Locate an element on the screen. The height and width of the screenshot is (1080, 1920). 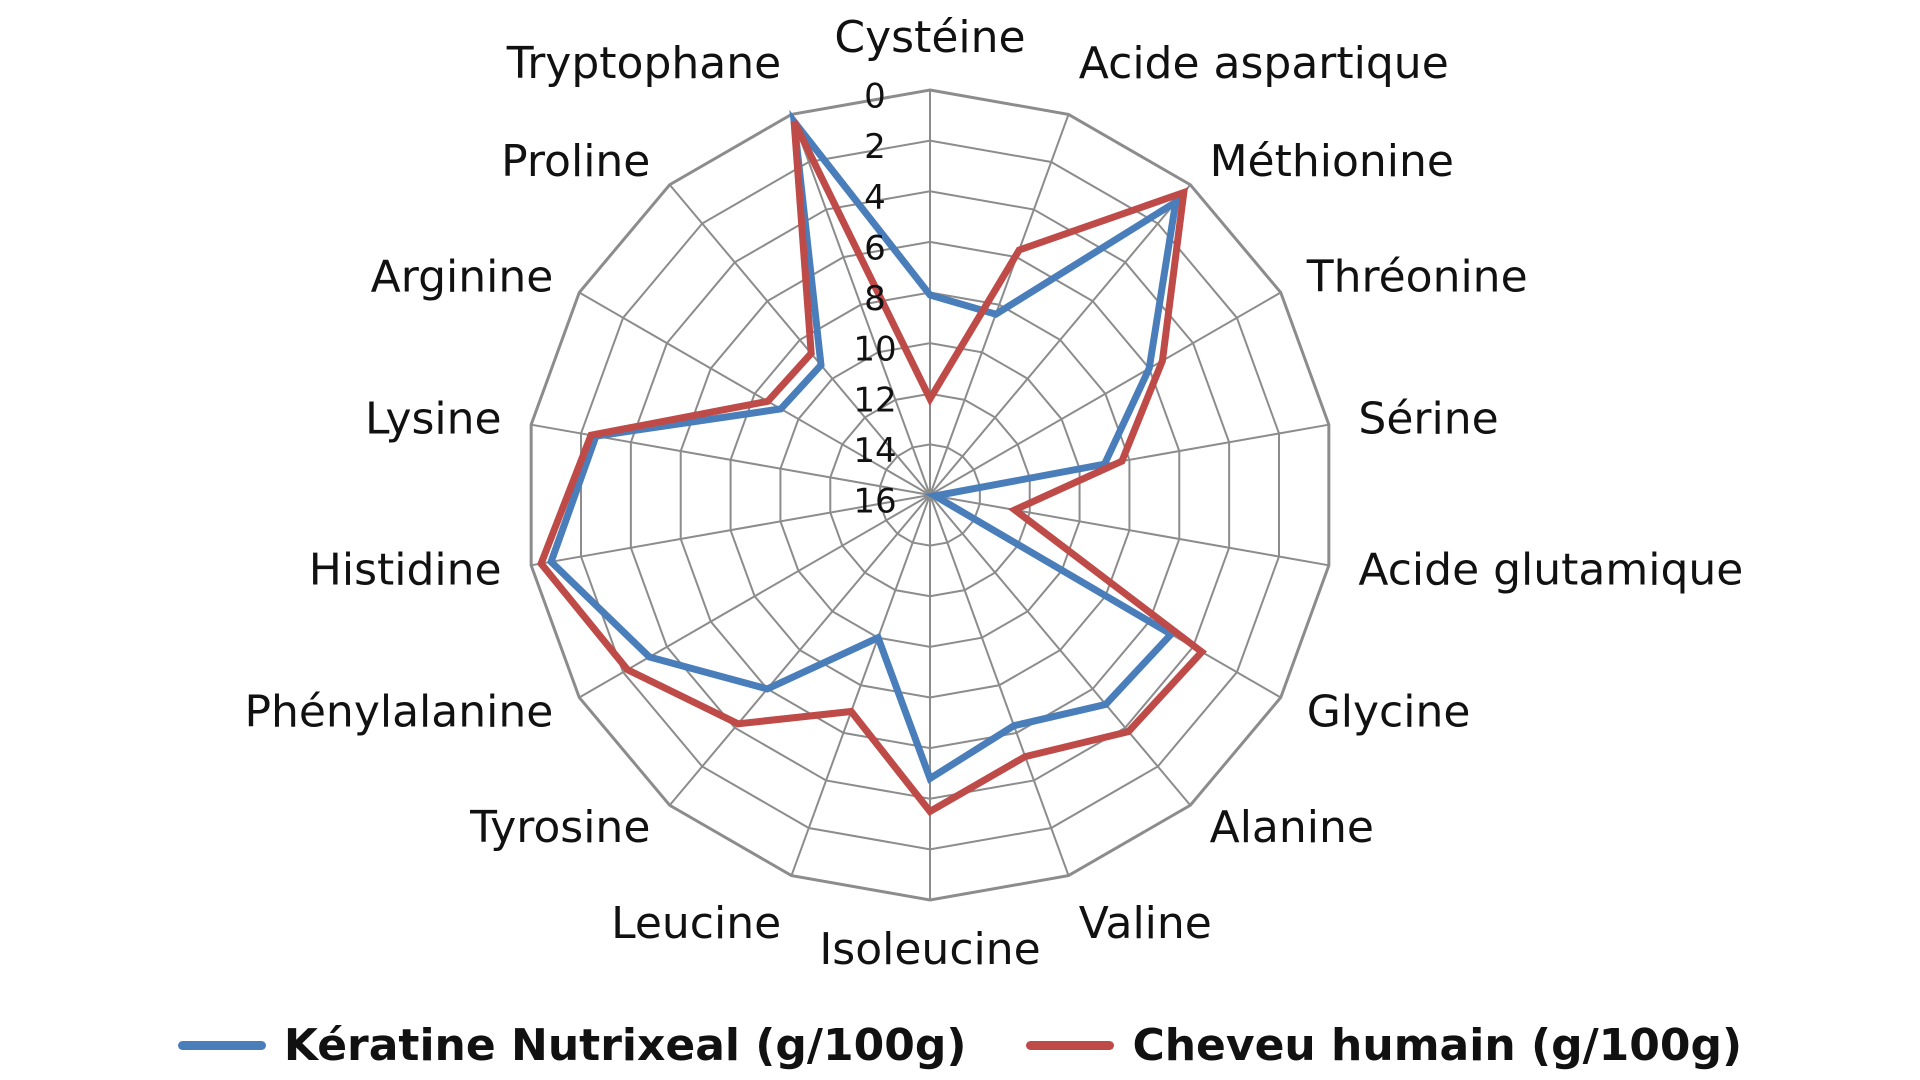
legend-item-keratine: Kératine Nutrixeal (g/100g) is located at coordinates (572, 1045).